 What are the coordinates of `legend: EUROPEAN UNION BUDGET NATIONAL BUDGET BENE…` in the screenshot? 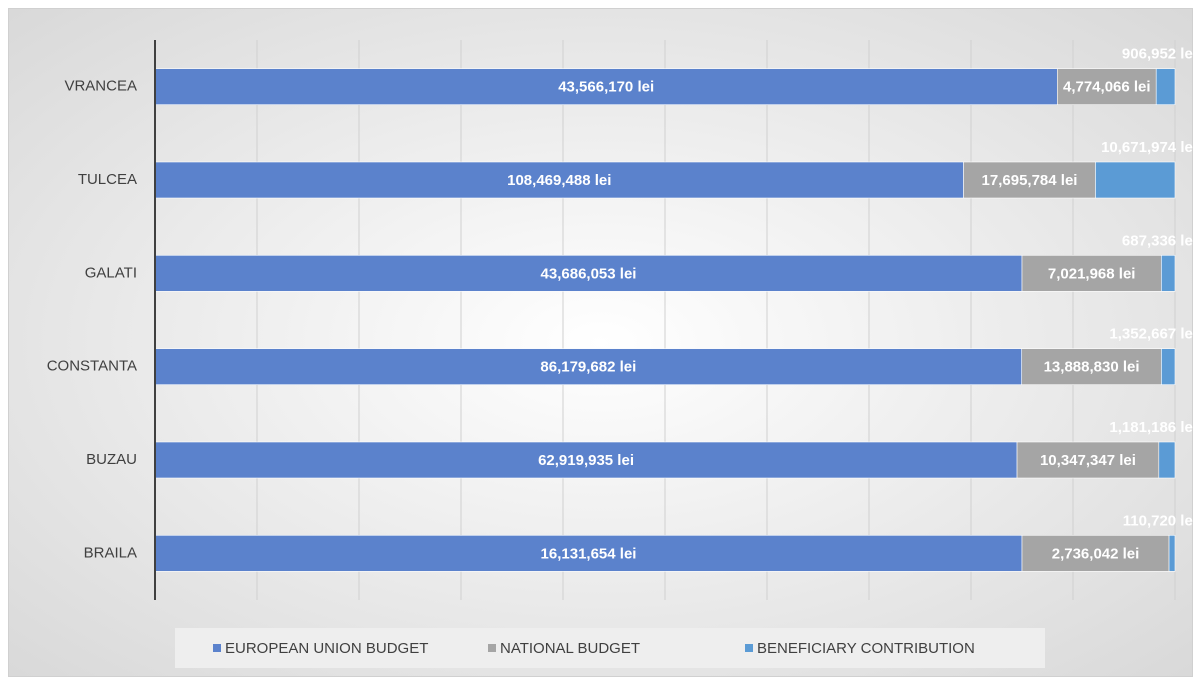 It's located at (594, 648).